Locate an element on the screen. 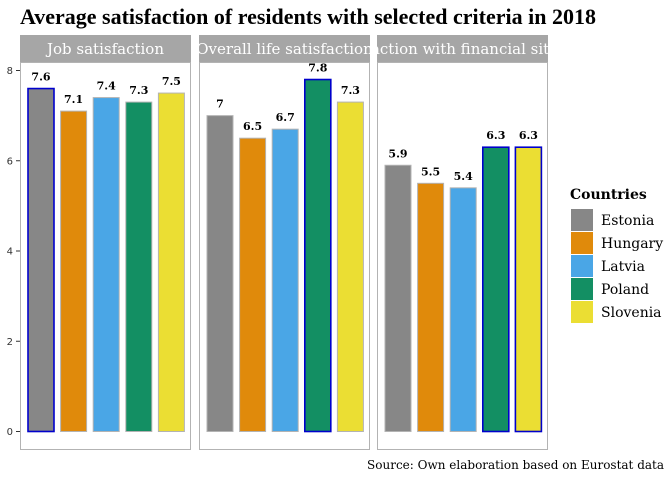 The height and width of the screenshot is (480, 672). y-tick-label: 4 is located at coordinates (10, 252).